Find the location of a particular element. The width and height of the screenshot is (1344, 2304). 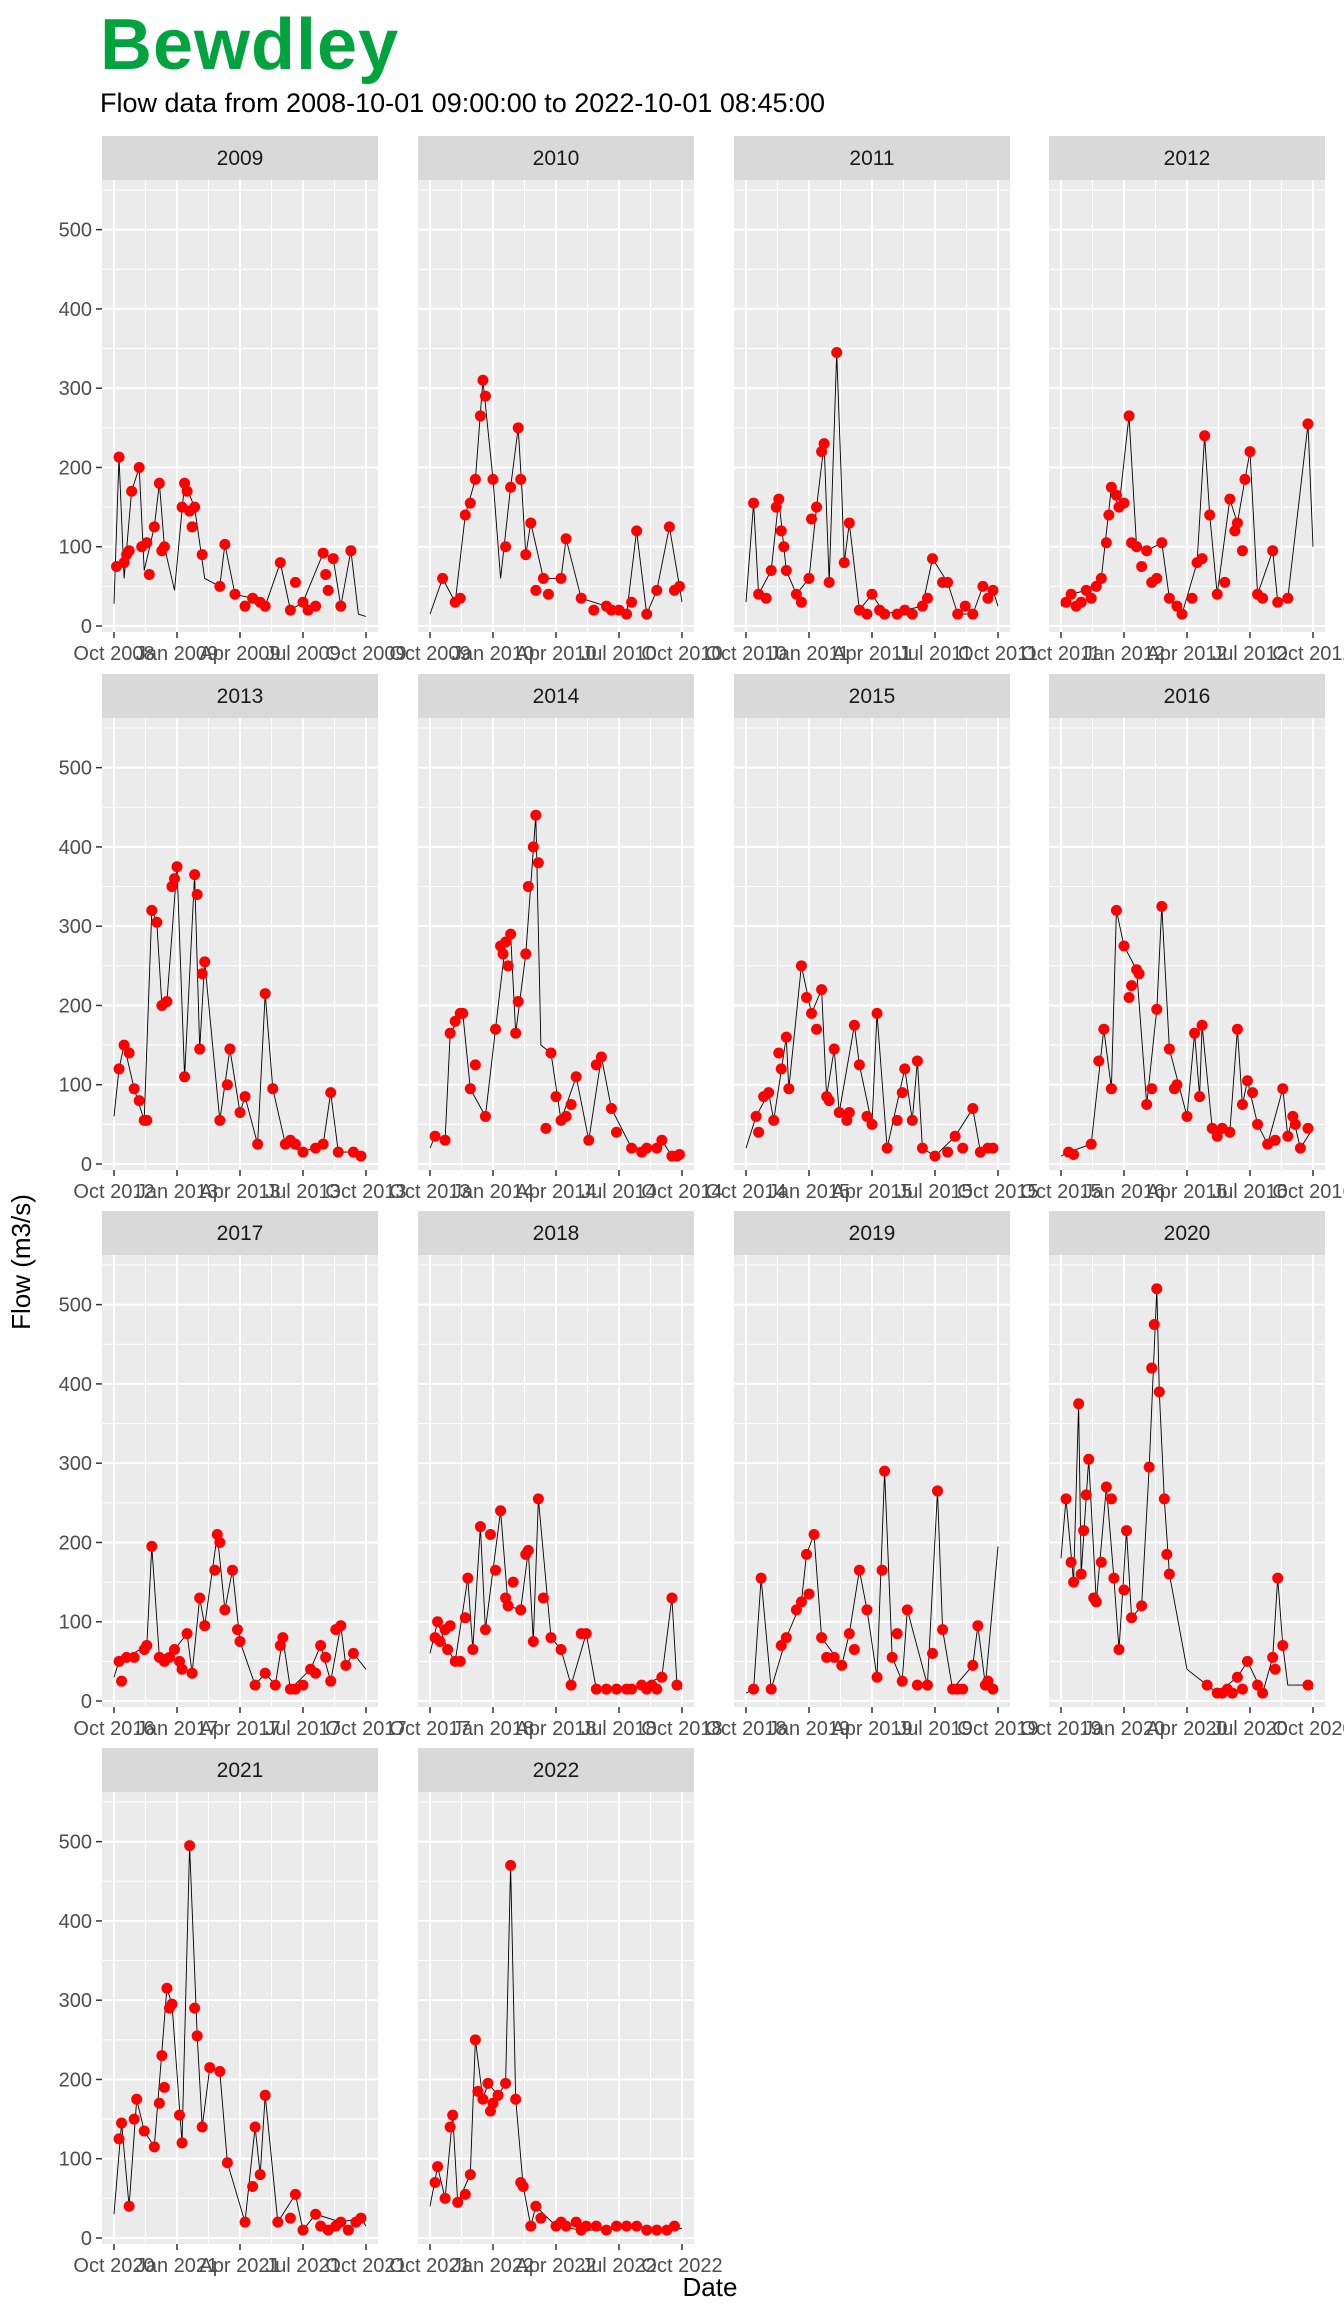

x-tick-label: Oct 2018 is located at coordinates (745, 1729).